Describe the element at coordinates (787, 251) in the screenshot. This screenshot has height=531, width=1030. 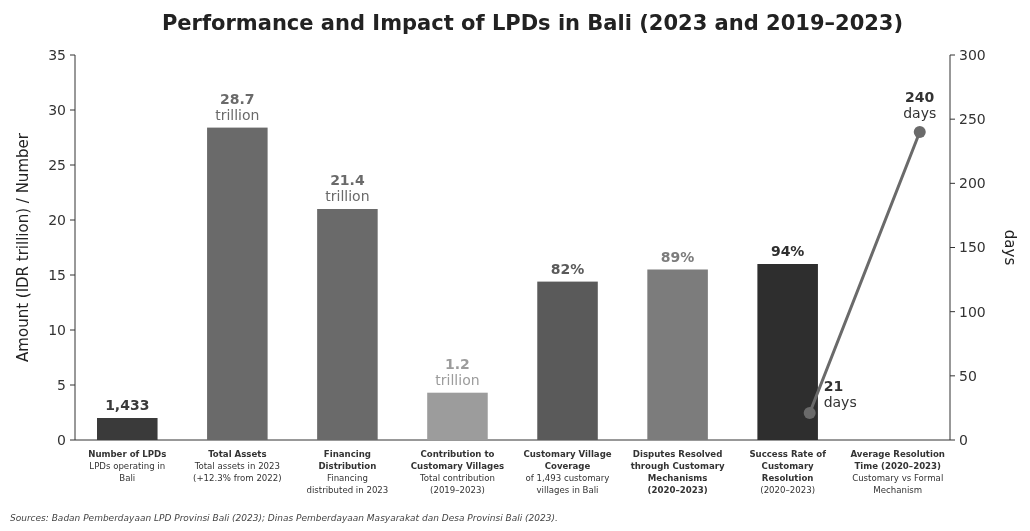
I see `annotation: 94%` at that location.